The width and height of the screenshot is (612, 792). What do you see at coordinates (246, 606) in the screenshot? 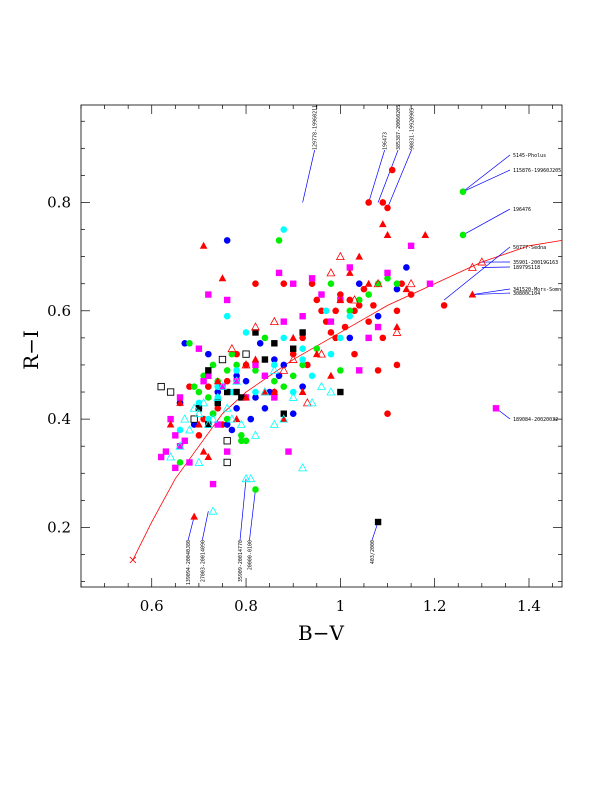
I see `x-tick-label: 0.8` at bounding box center [246, 606].